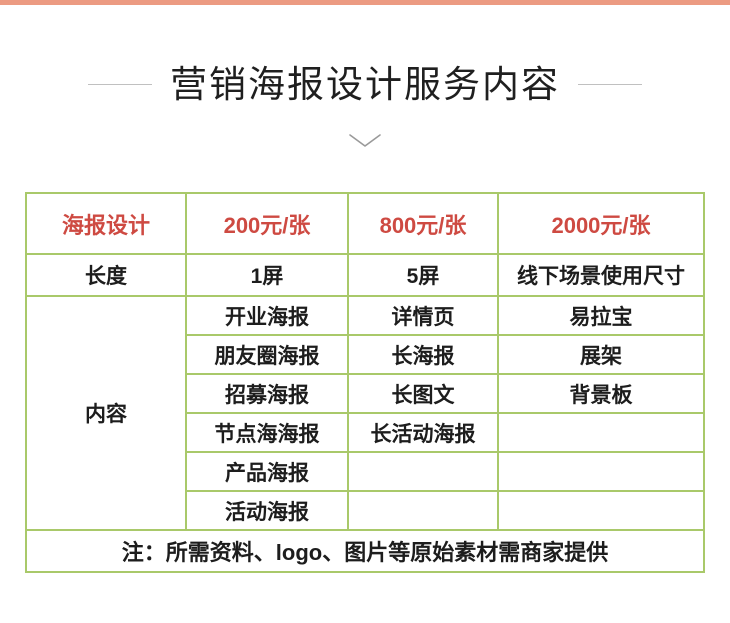 The height and width of the screenshot is (623, 730). I want to click on content-cell: 长海报, so click(423, 354).